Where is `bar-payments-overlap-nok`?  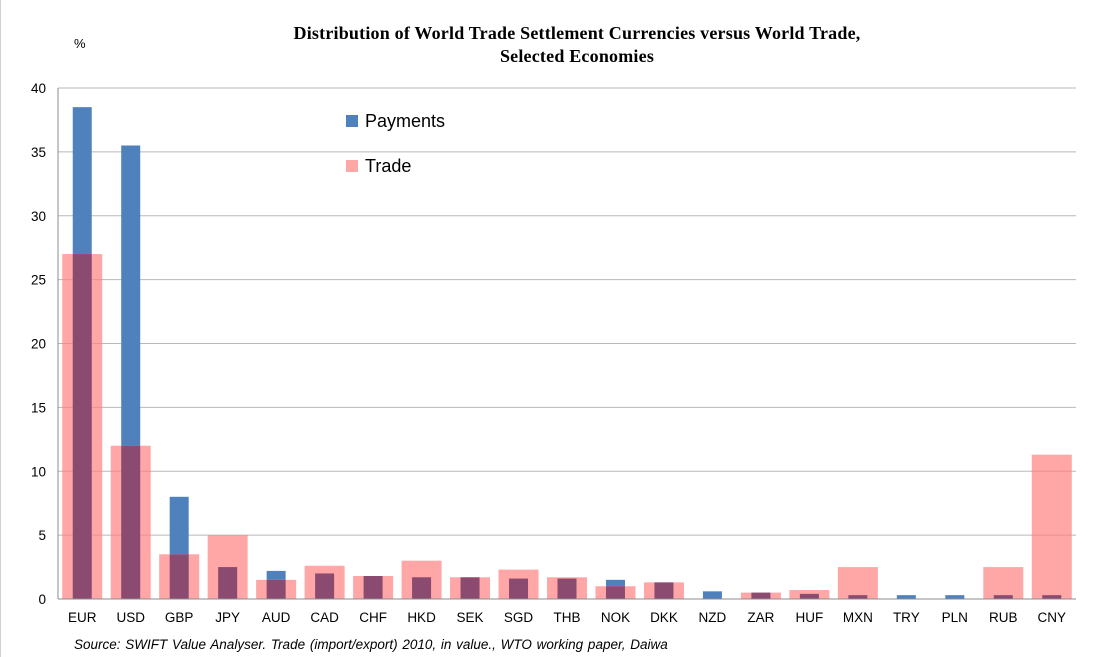
bar-payments-overlap-nok is located at coordinates (615, 592).